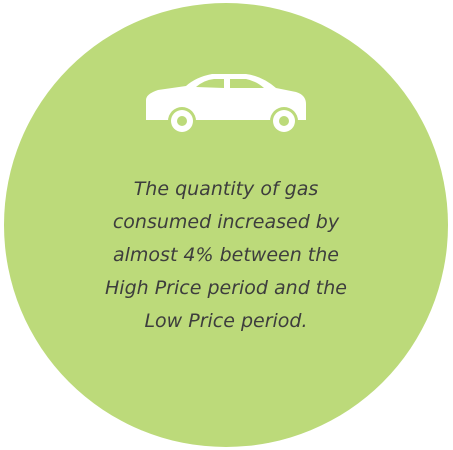  Describe the element at coordinates (225, 321) in the screenshot. I see `caption-line: Low Price period.` at that location.